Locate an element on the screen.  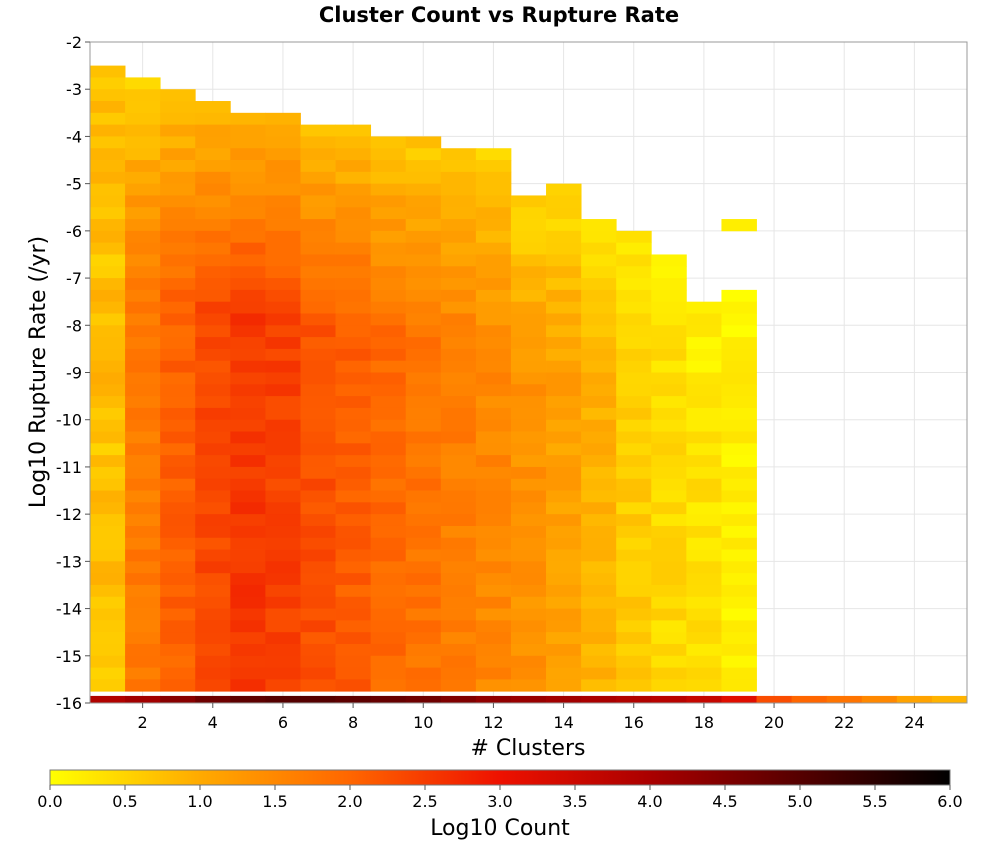
x-tick-label: 22 is located at coordinates (844, 722).